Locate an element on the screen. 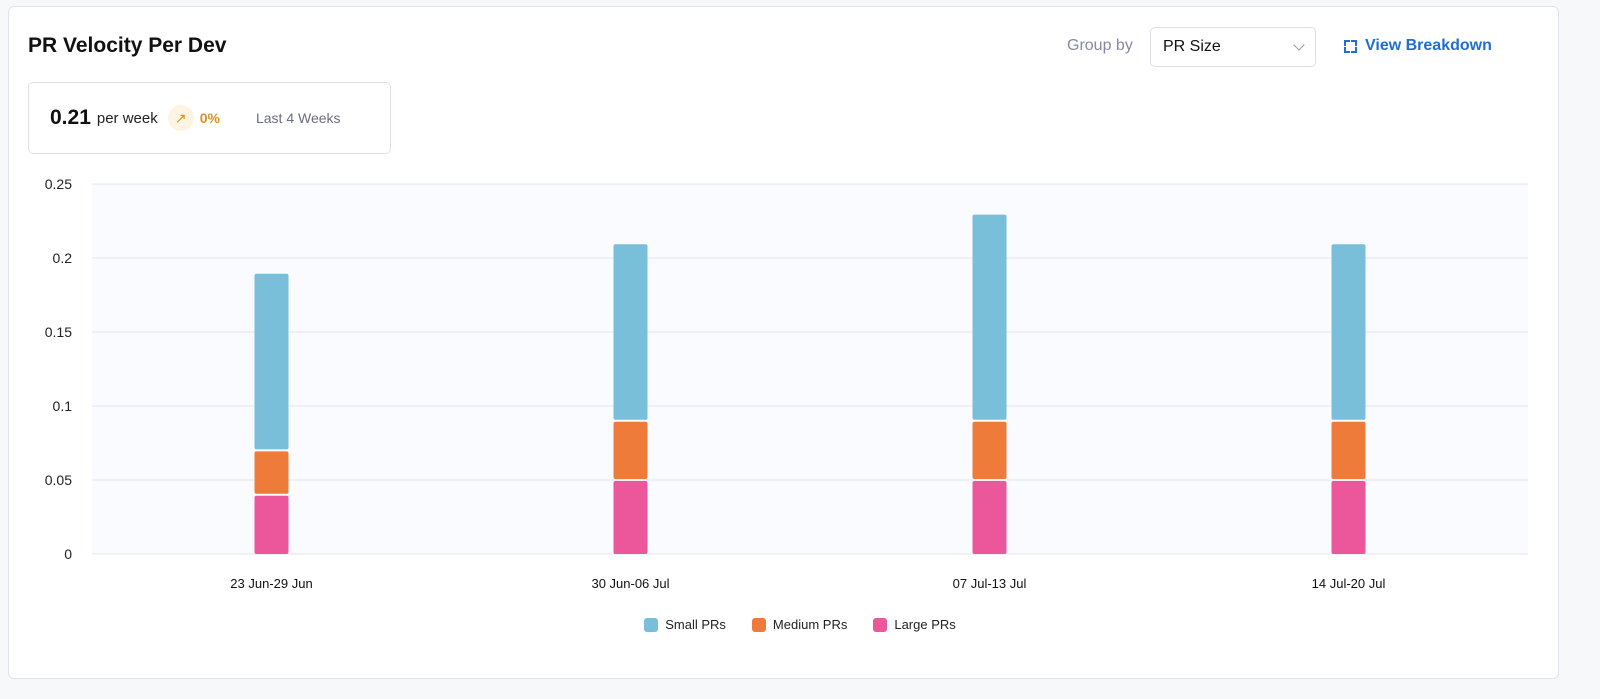 The image size is (1600, 699). expand-icon is located at coordinates (1350, 46).